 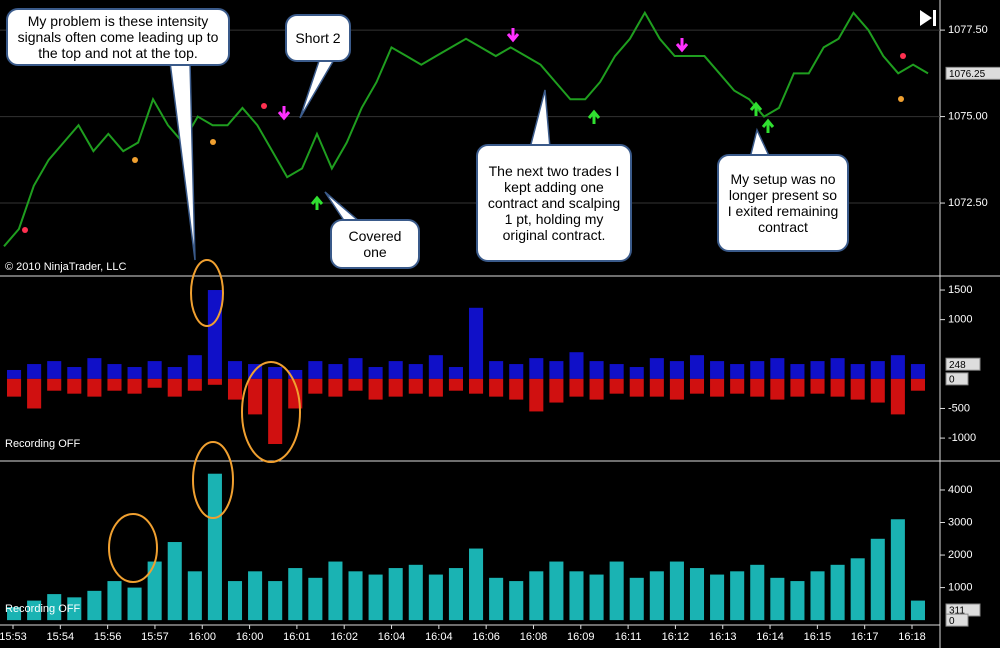 I want to click on y-tick-label: 1000, so click(x=960, y=587).